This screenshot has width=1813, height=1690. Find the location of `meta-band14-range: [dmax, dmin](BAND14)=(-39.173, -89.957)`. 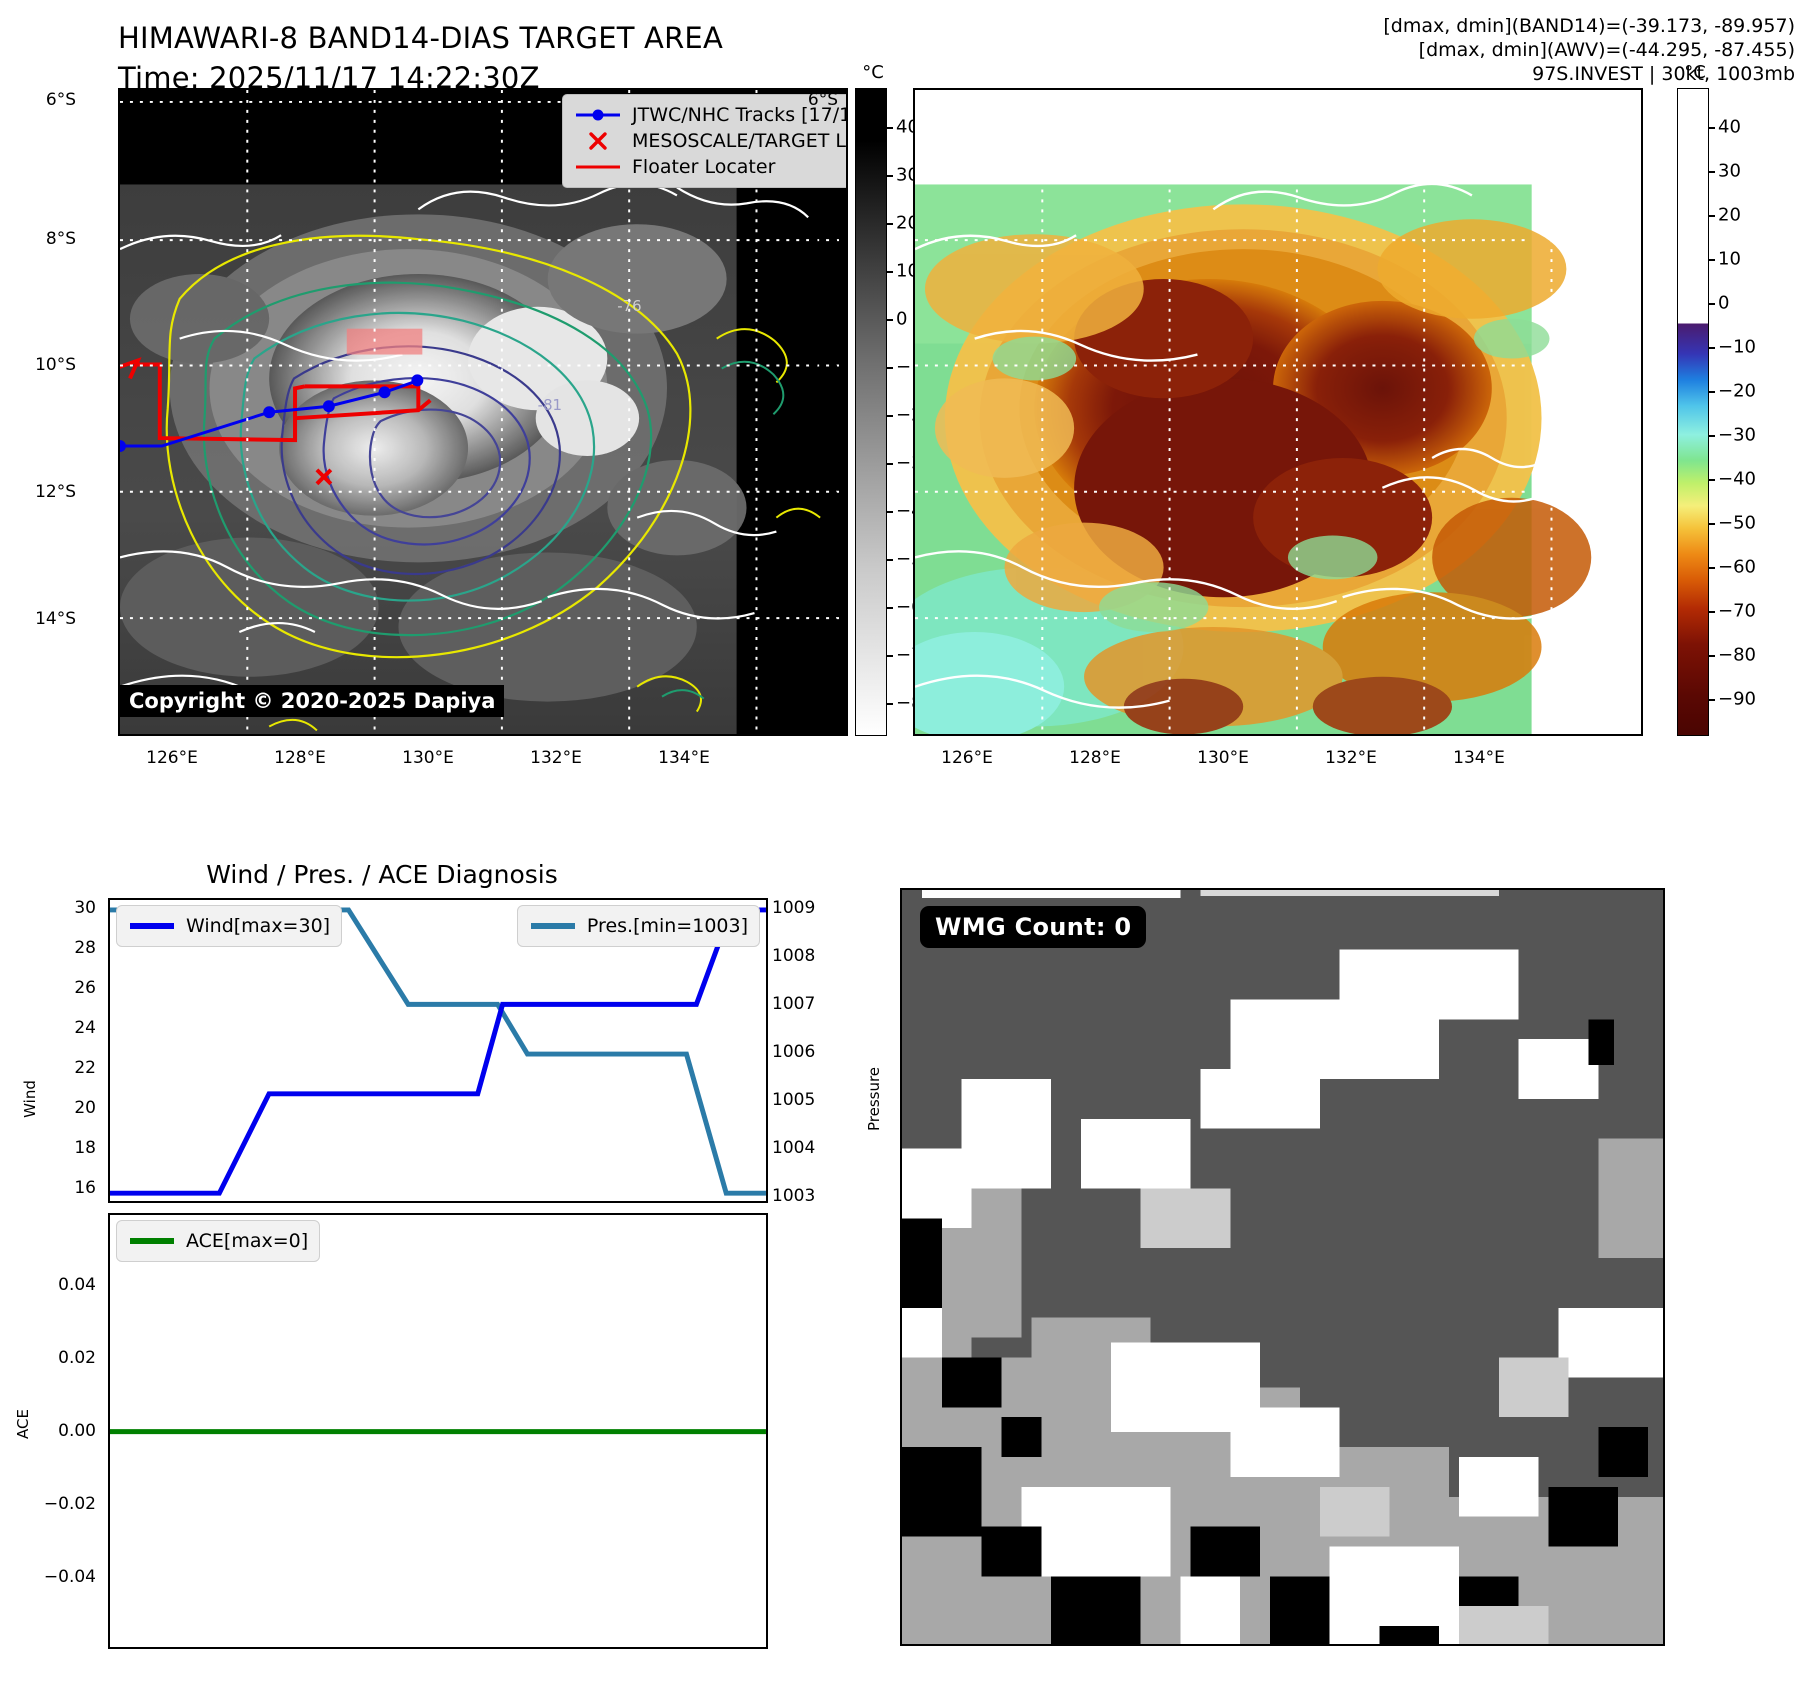

meta-band14-range: [dmax, dmin](BAND14)=(-39.173, -89.957) is located at coordinates (1589, 26).